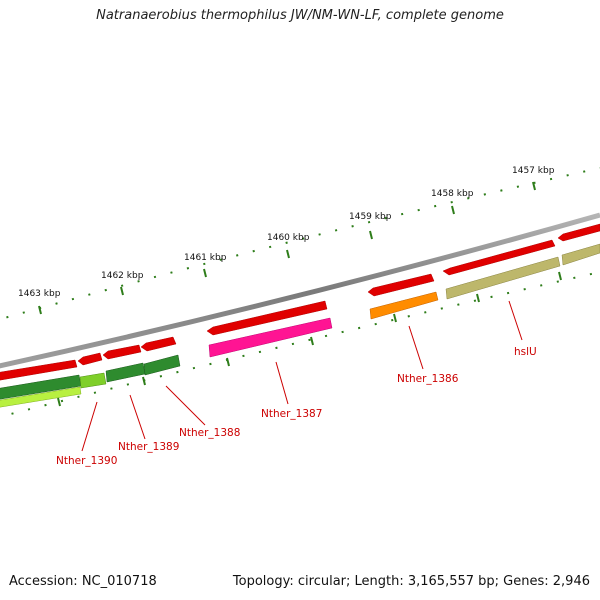 The width and height of the screenshot is (600, 600). What do you see at coordinates (452, 194) in the screenshot?
I see `kbp-label: 1458 kbp` at bounding box center [452, 194].